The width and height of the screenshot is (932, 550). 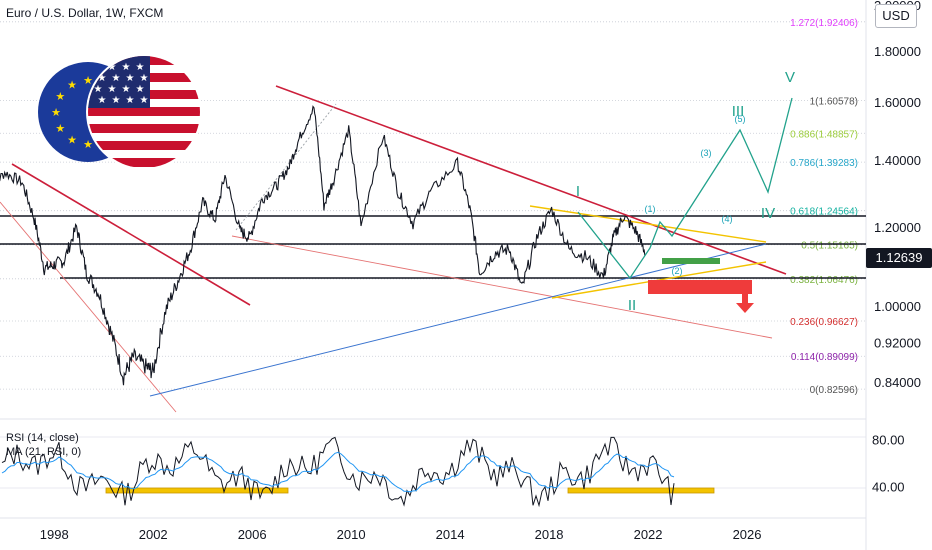 I want to click on wave-label-major: I, so click(x=578, y=191).